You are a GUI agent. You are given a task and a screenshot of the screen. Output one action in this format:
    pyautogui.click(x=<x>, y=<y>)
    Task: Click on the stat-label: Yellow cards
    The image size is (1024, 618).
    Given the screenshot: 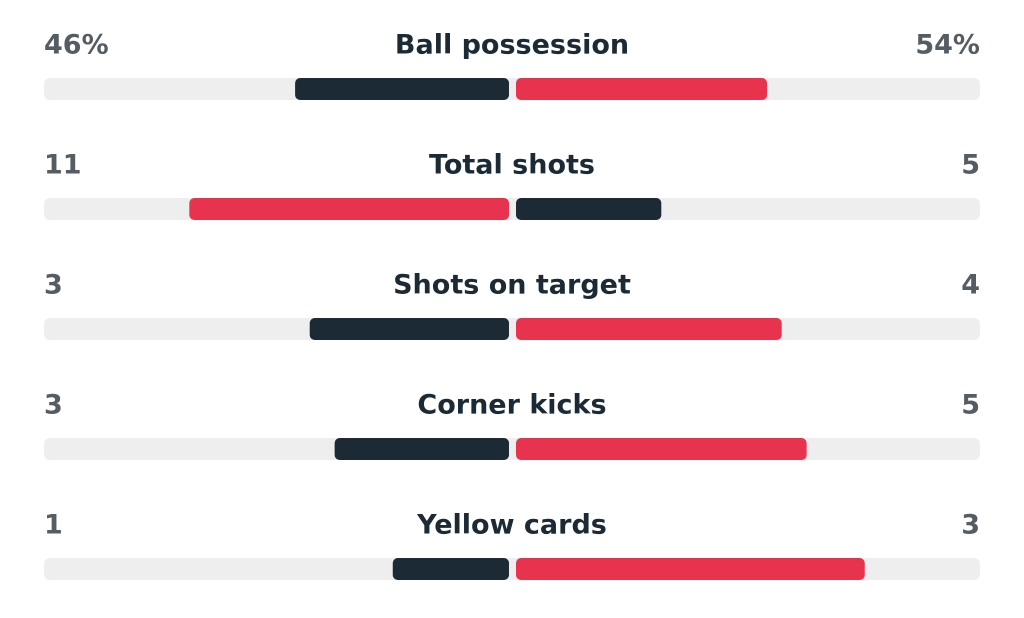 What is the action you would take?
    pyautogui.click(x=511, y=525)
    